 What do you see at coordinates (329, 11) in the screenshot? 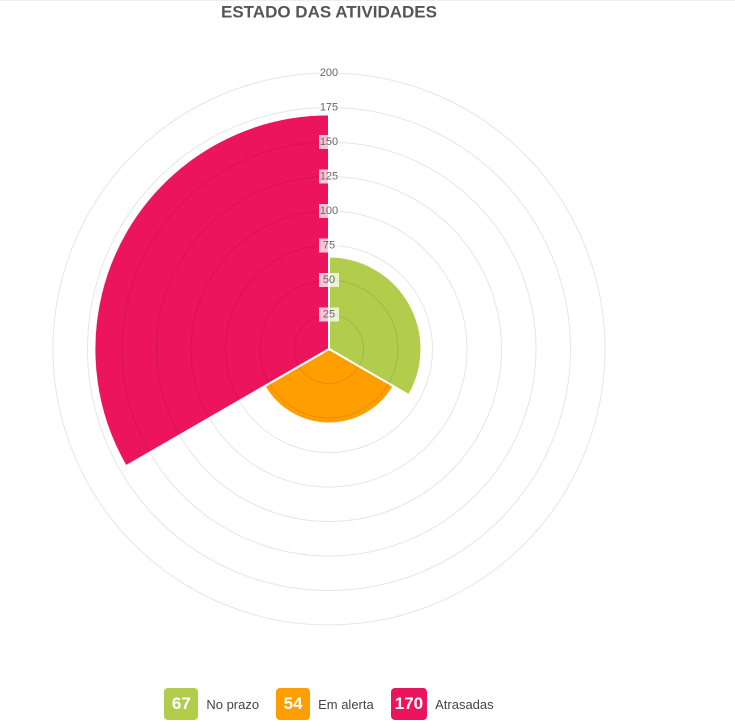
I see `chart-title: ESTADO DAS ATIVIDADES` at bounding box center [329, 11].